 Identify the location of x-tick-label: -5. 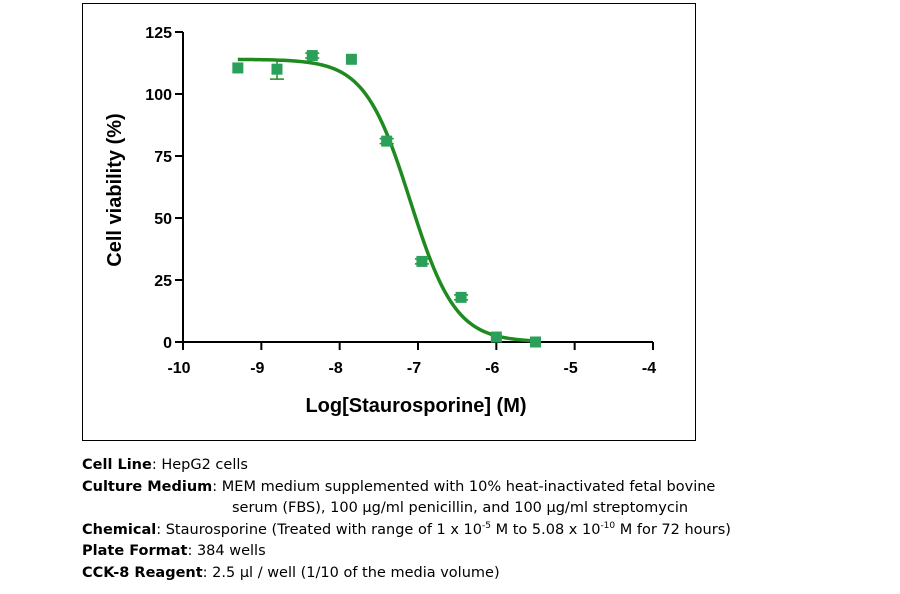
(571, 368).